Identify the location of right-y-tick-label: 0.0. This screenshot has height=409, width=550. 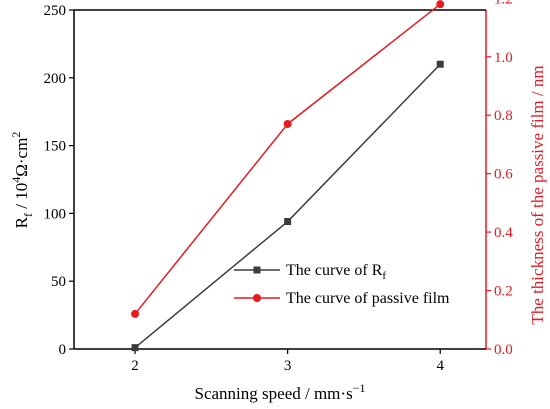
(503, 350).